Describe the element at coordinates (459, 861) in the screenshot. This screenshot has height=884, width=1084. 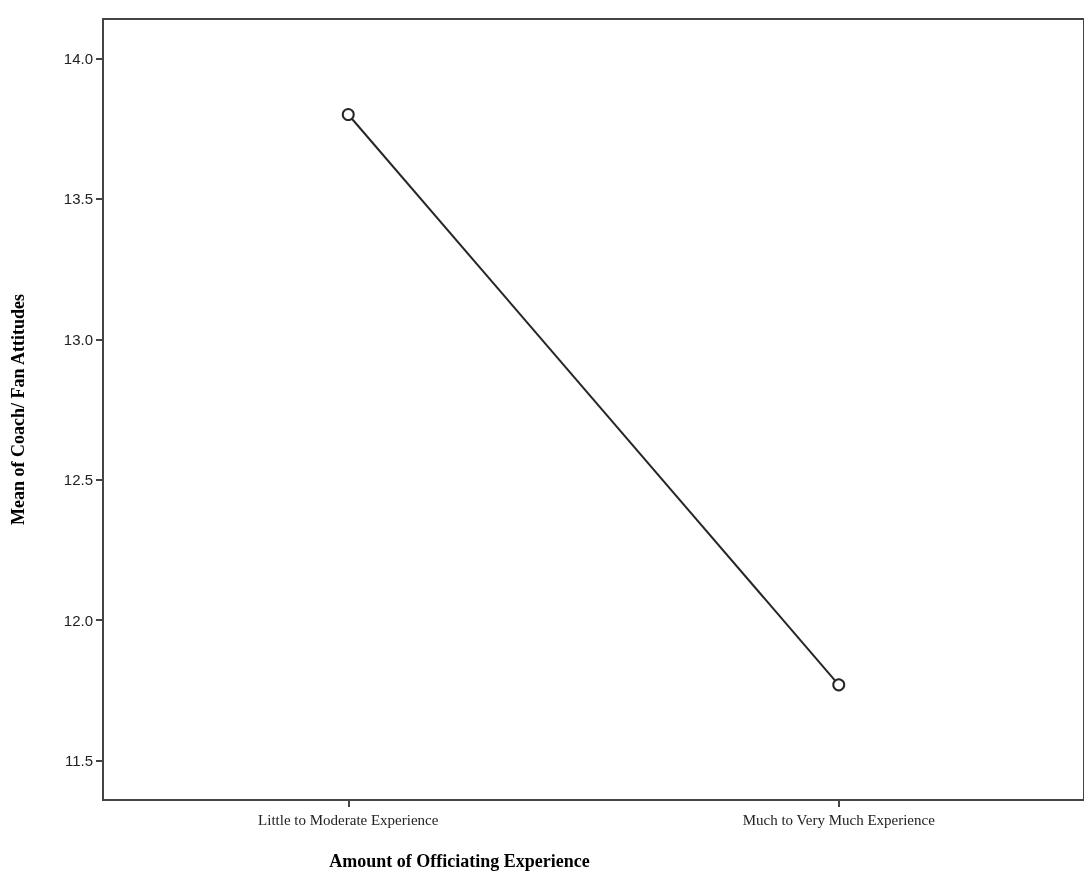
I see `x-axis-title: Amount of Officiating Experience` at that location.